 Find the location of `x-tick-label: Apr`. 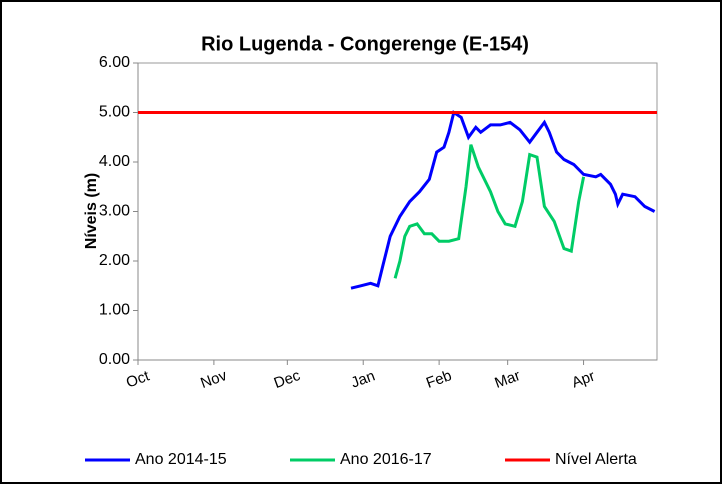

x-tick-label: Apr is located at coordinates (583, 380).